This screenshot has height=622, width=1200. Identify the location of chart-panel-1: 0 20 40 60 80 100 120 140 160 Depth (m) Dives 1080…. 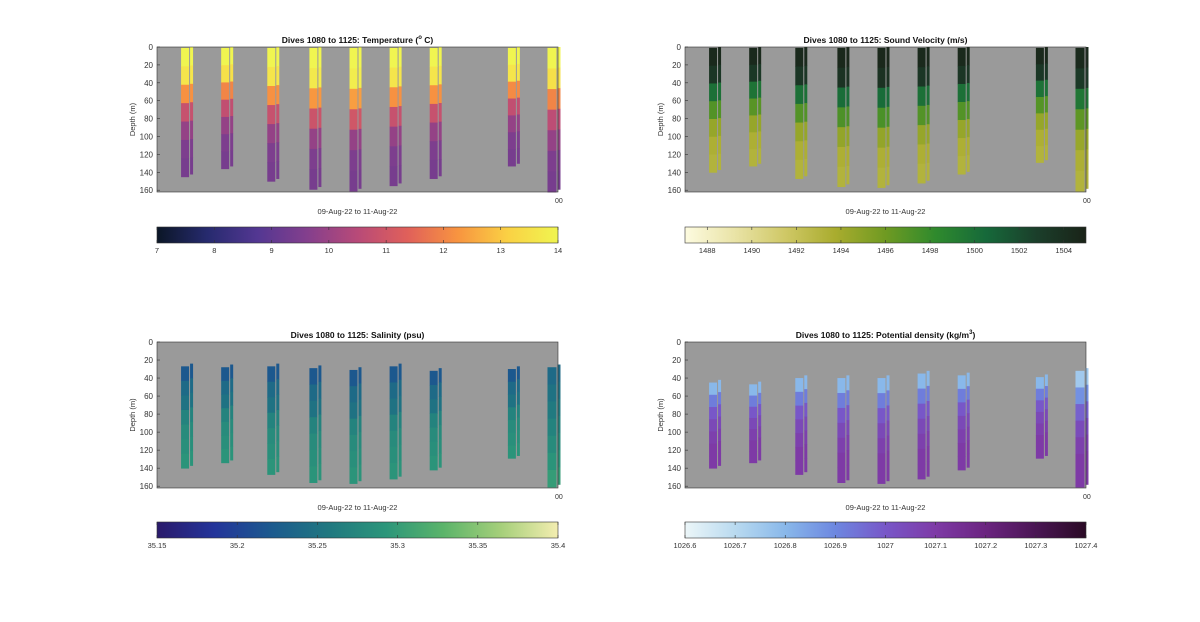
(345, 145).